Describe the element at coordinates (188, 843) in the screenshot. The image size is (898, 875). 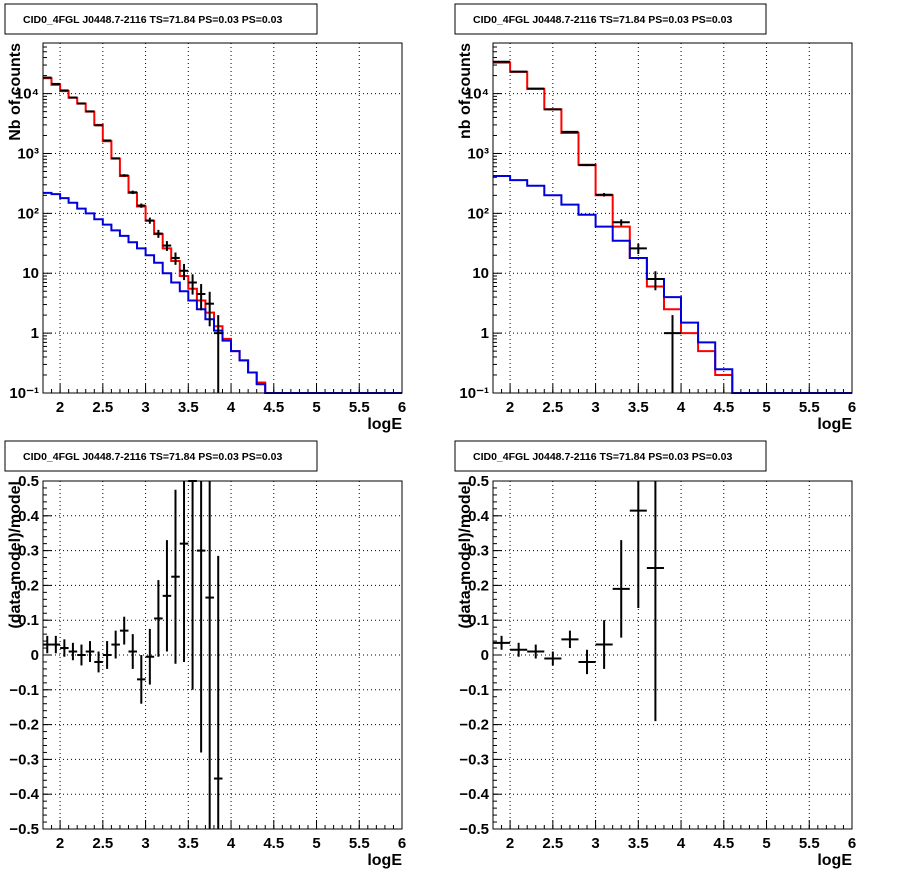
I see `x-tick-label: 3.5` at that location.